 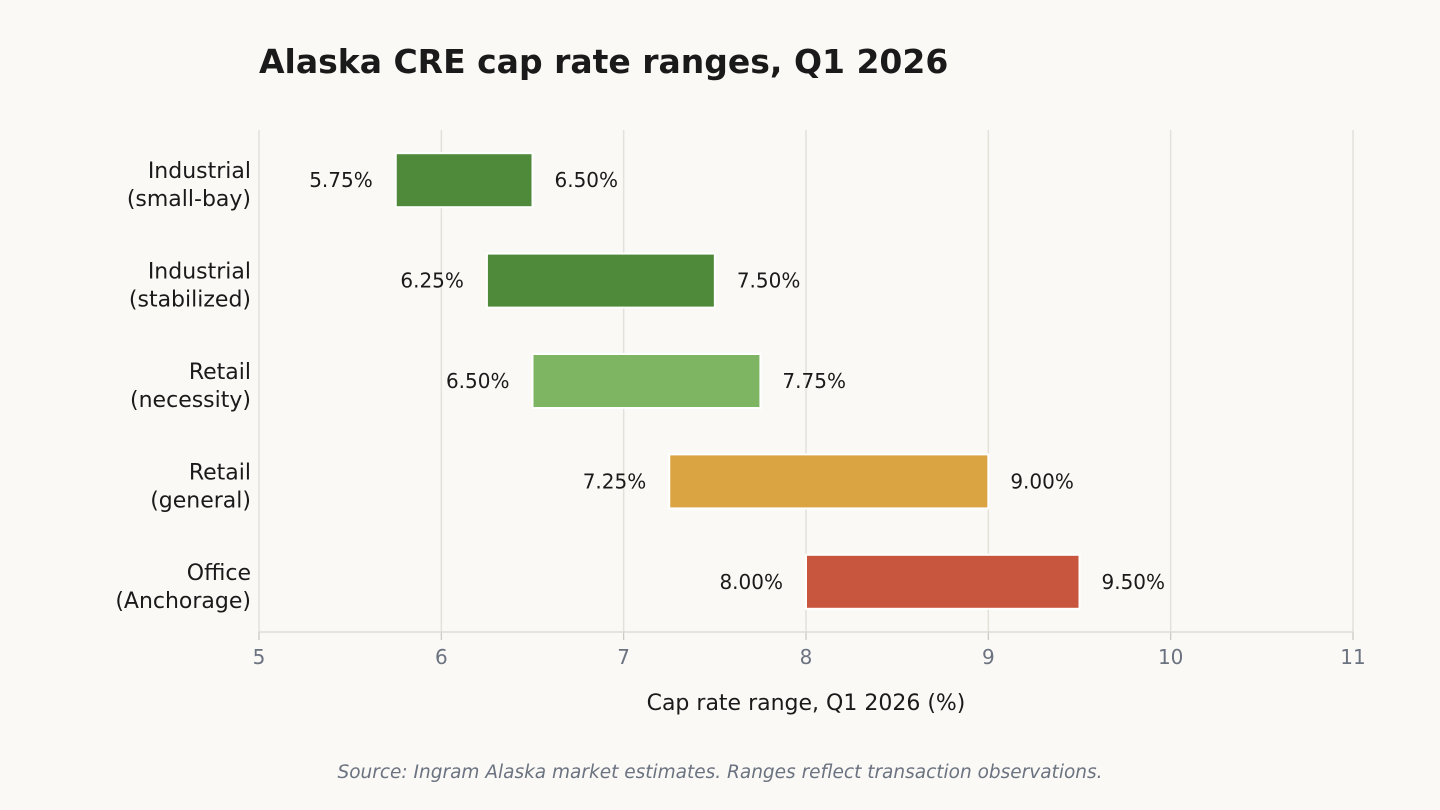 What do you see at coordinates (200, 500) in the screenshot?
I see `category-label-line2: (general)` at bounding box center [200, 500].